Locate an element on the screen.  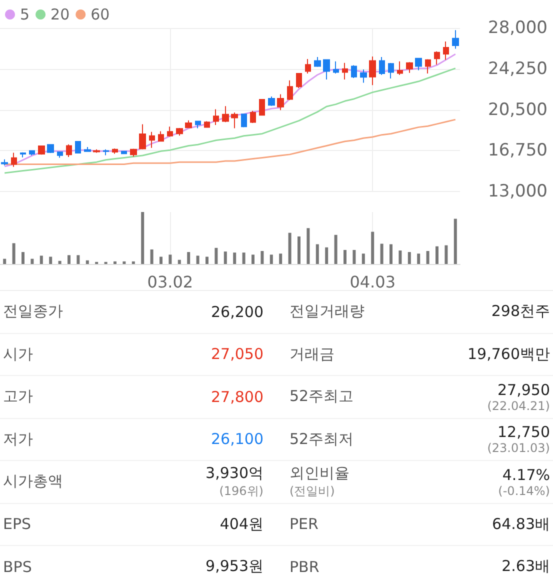
text: 고가 is located at coordinates (18, 396).